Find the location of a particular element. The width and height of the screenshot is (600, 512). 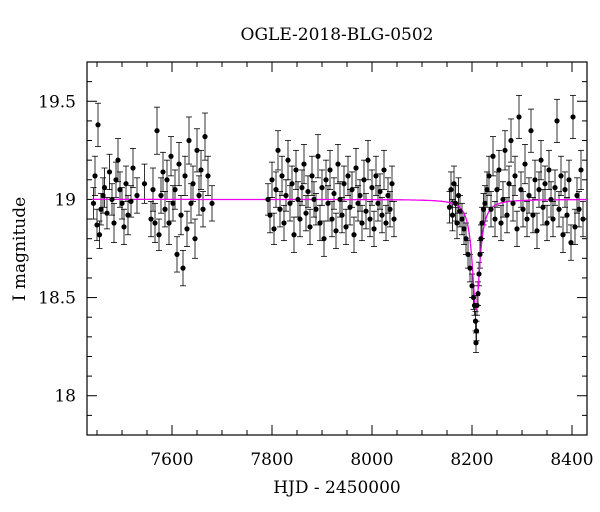

x-tick-label: 8000 is located at coordinates (371, 460).